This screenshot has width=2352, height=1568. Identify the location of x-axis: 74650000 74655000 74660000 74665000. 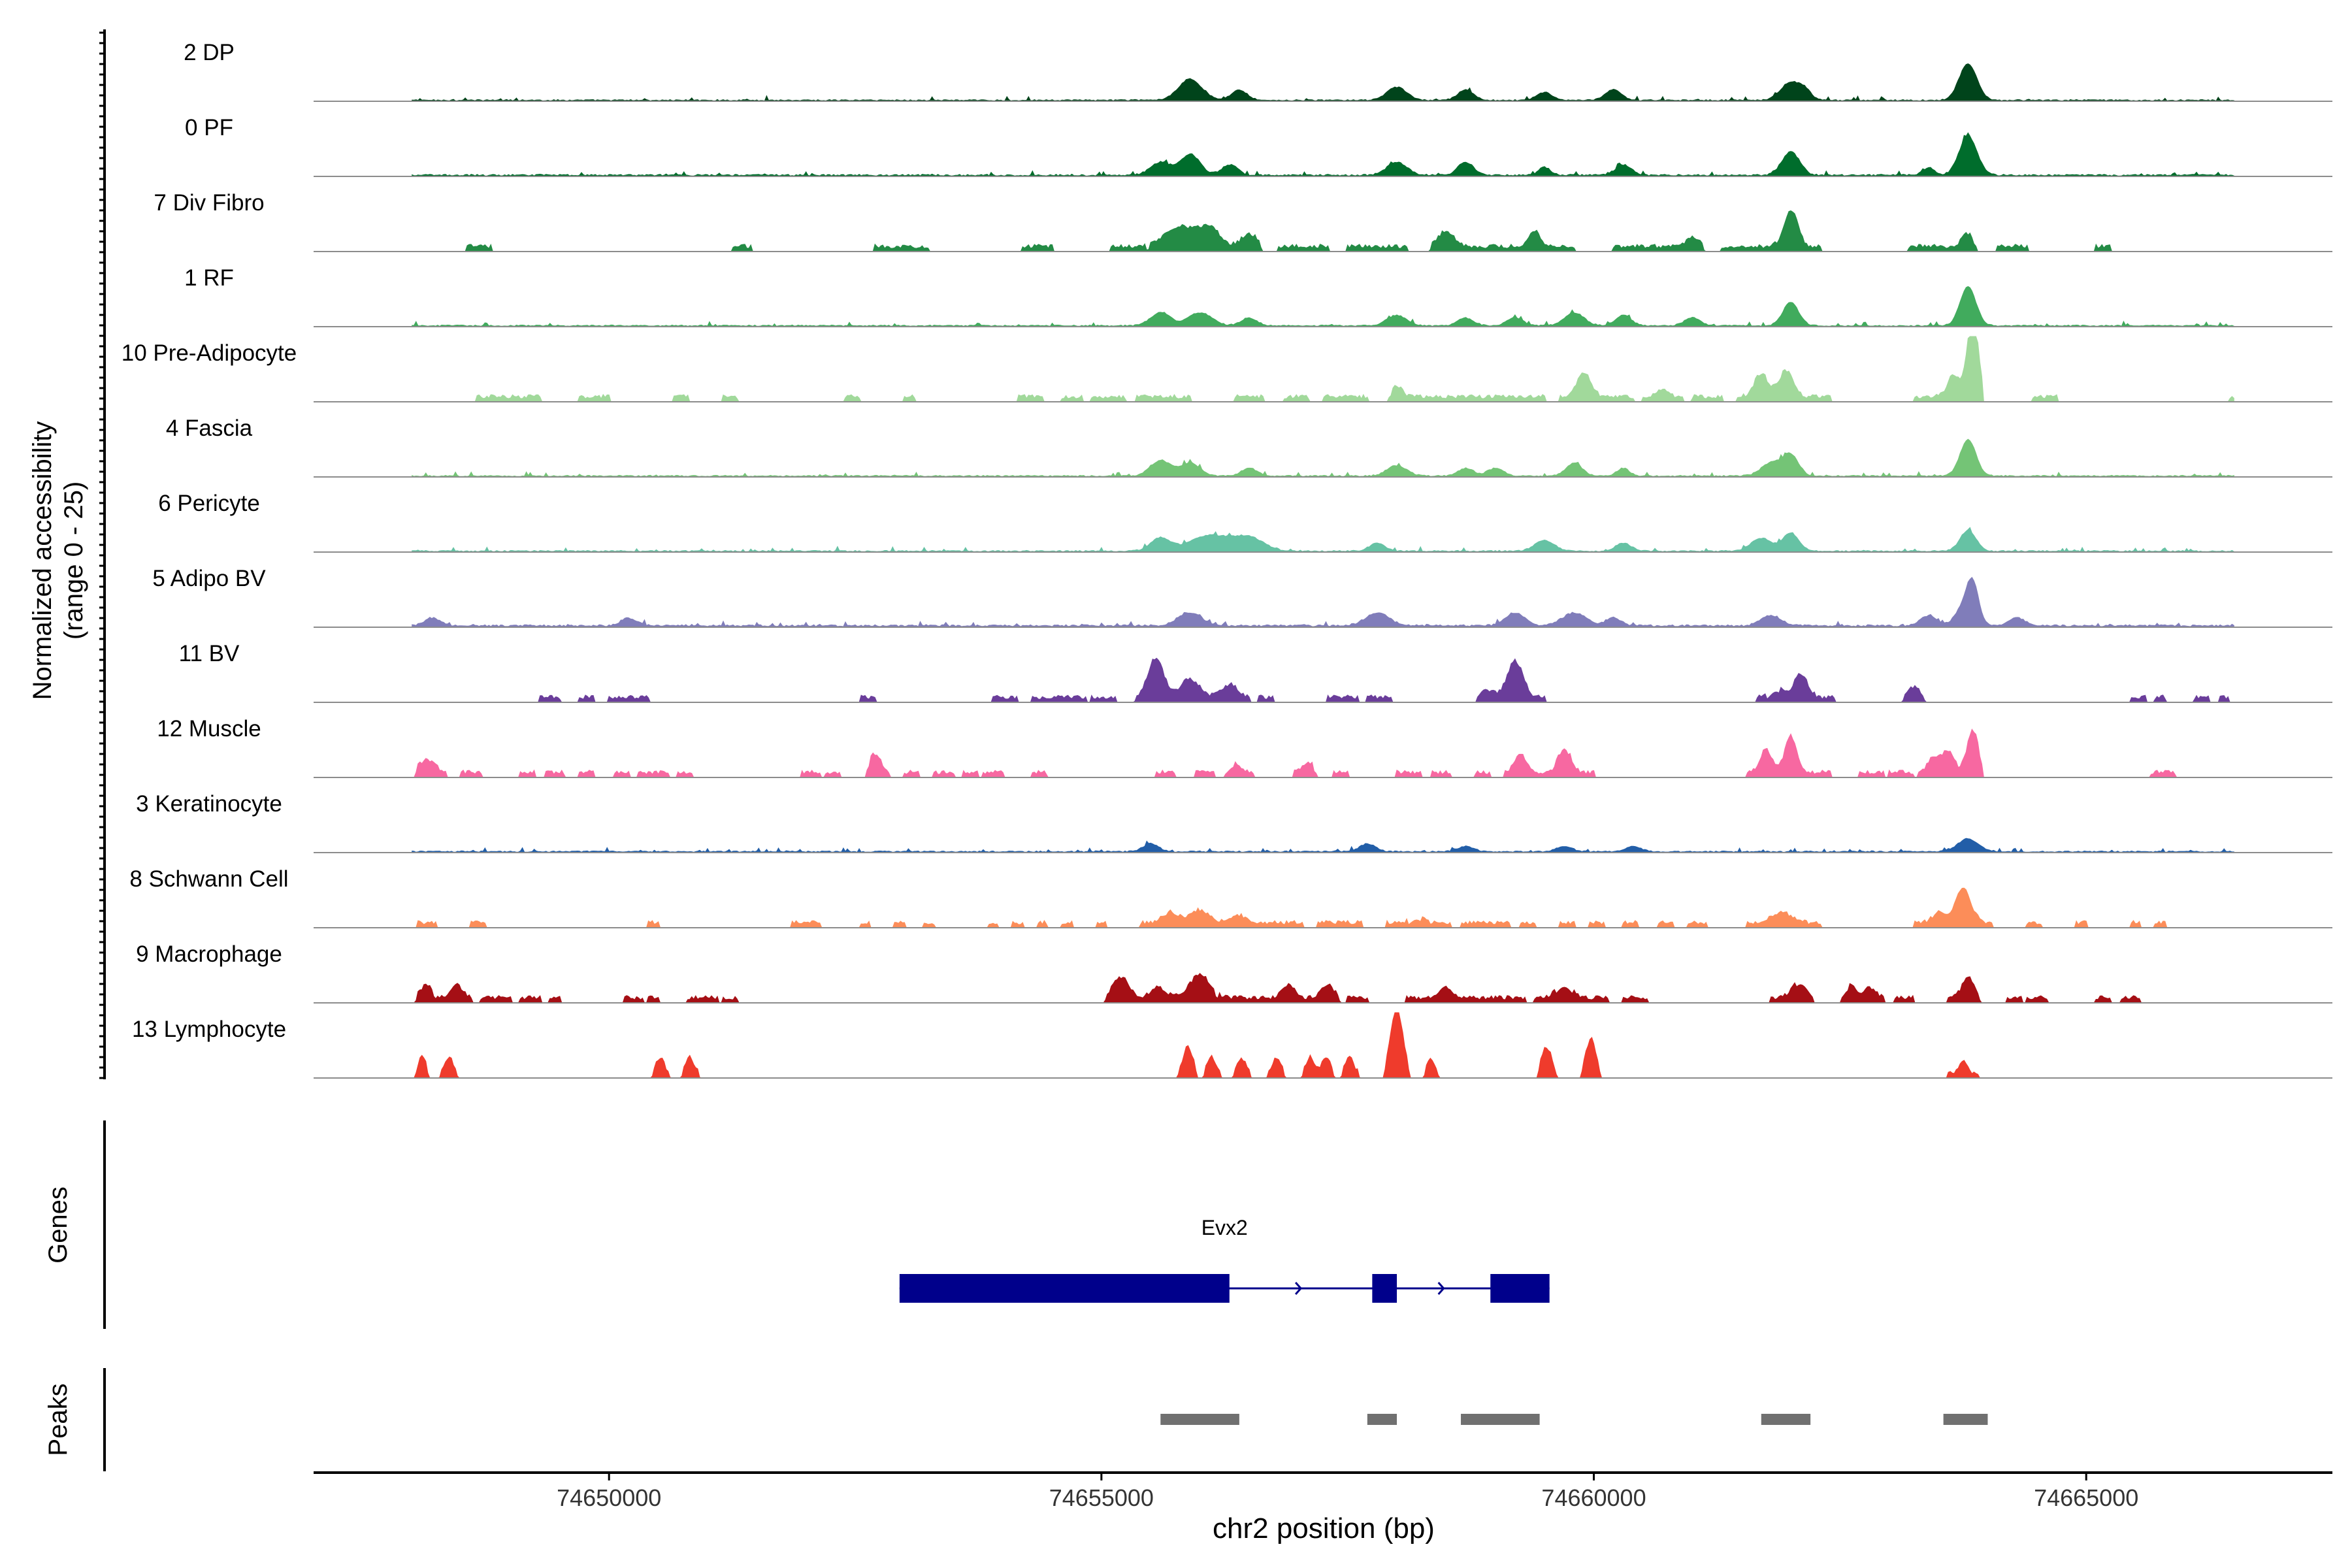
(1347, 1492).